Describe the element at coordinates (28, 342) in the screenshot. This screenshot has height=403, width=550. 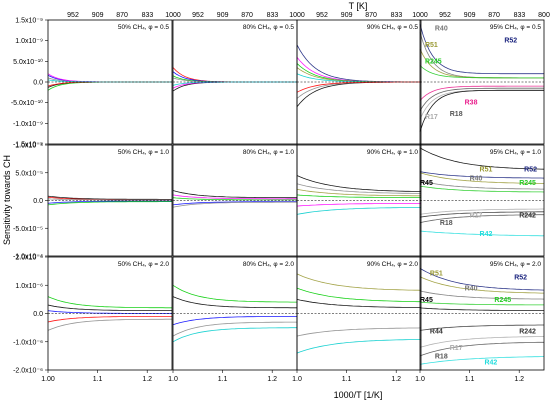
I see `y-tick-label: -1.0x10⁻⁶` at that location.